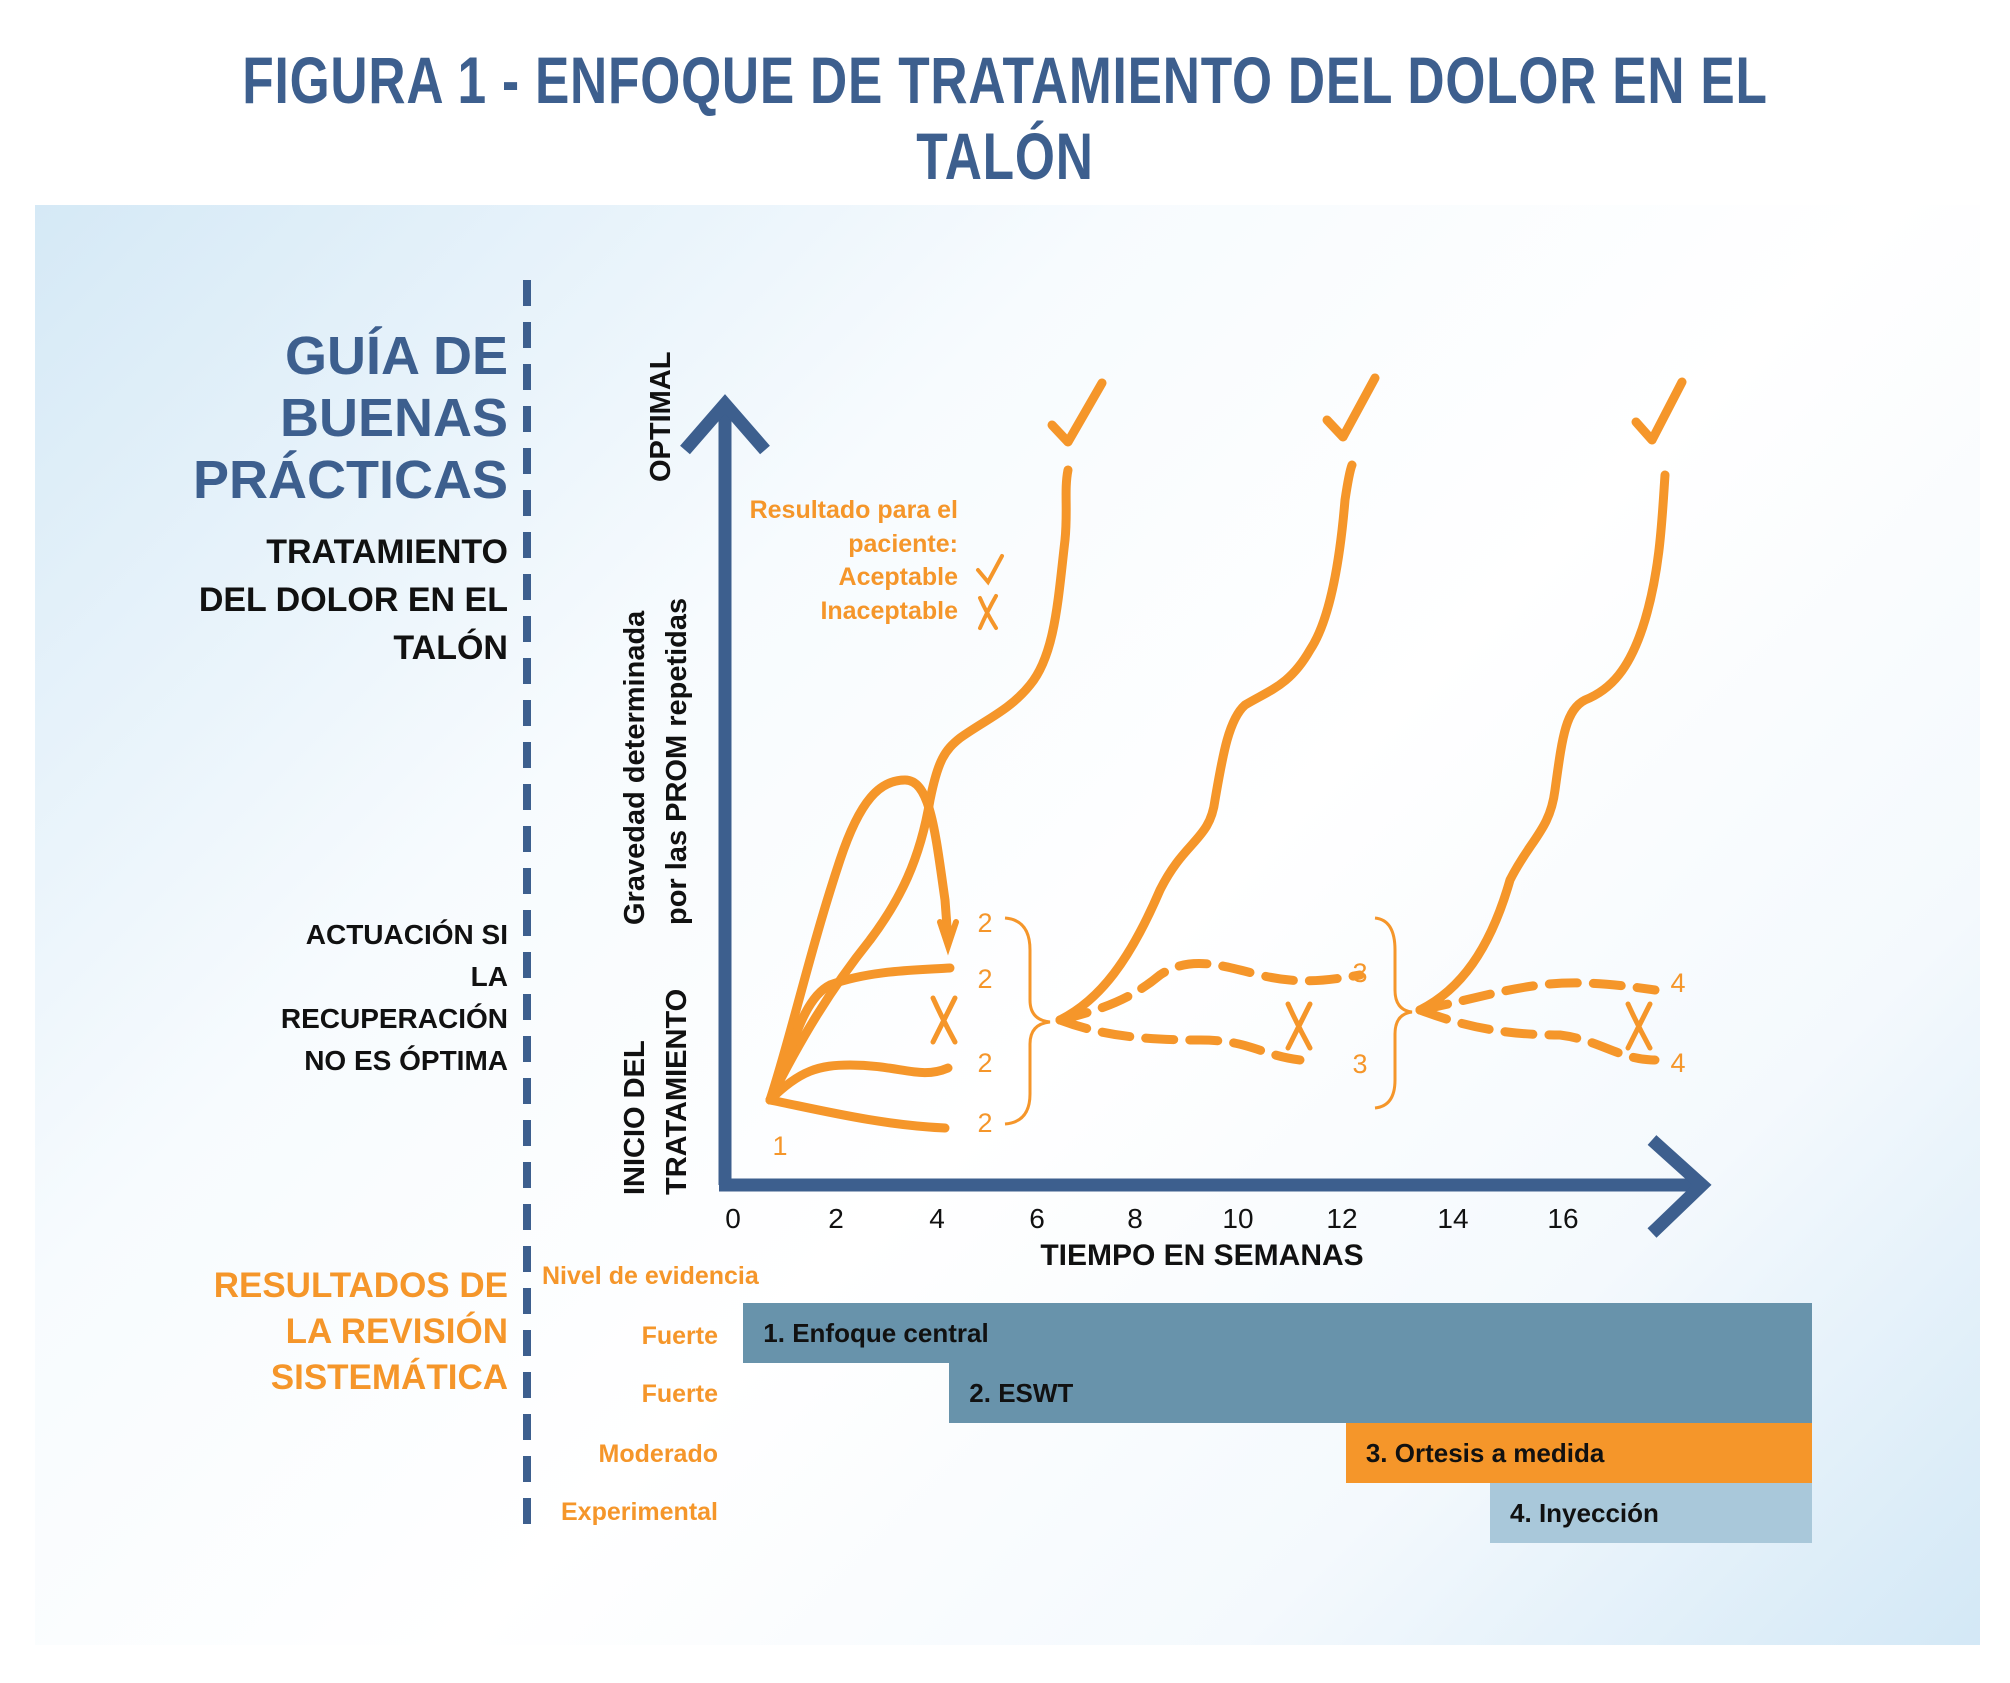 The width and height of the screenshot is (2010, 1683). What do you see at coordinates (1380, 1393) in the screenshot?
I see `evidence-bar-2: 2. ESWT` at bounding box center [1380, 1393].